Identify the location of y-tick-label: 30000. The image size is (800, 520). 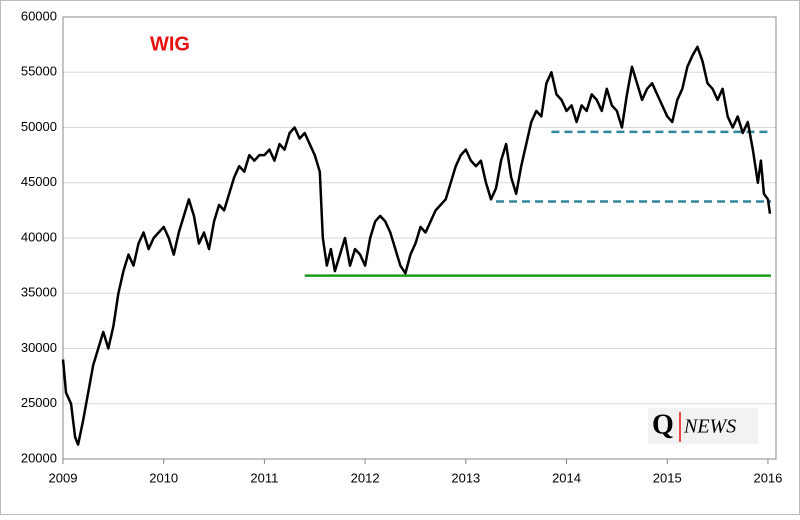
(39, 347).